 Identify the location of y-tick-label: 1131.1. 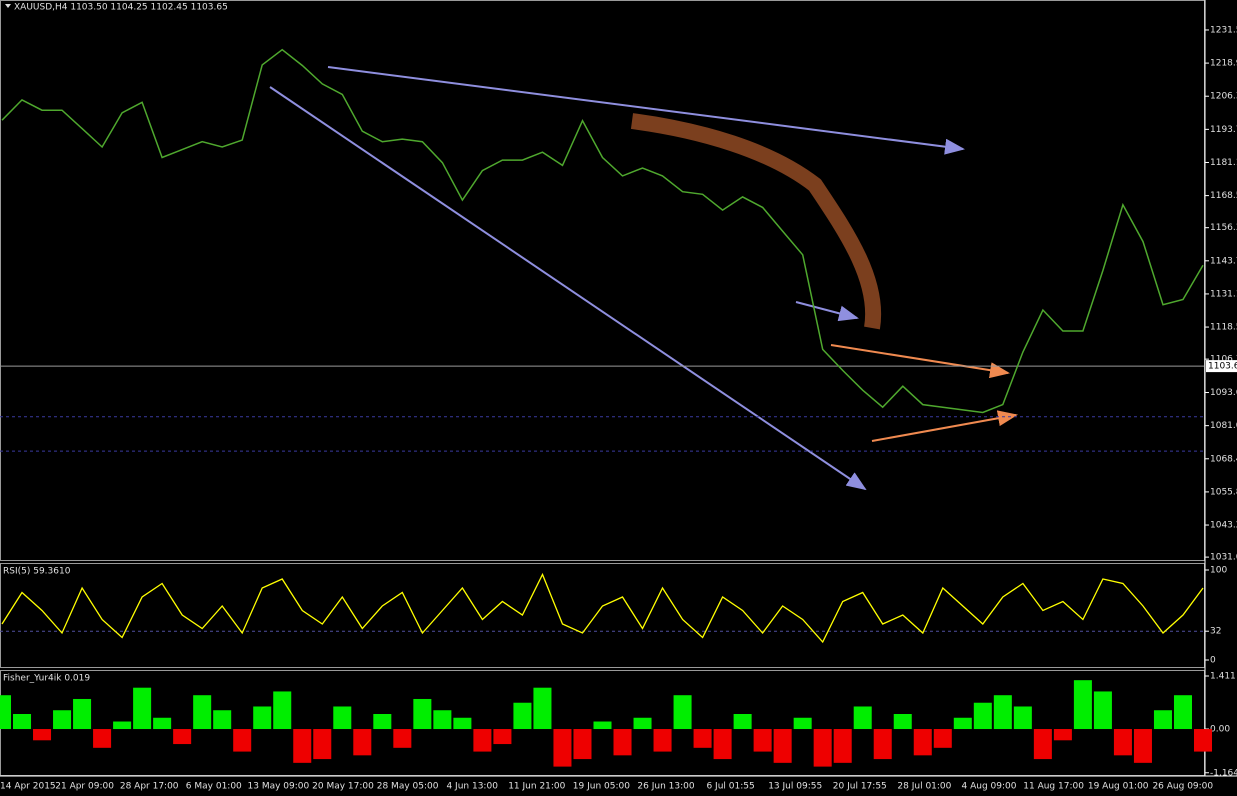
(1223, 294).